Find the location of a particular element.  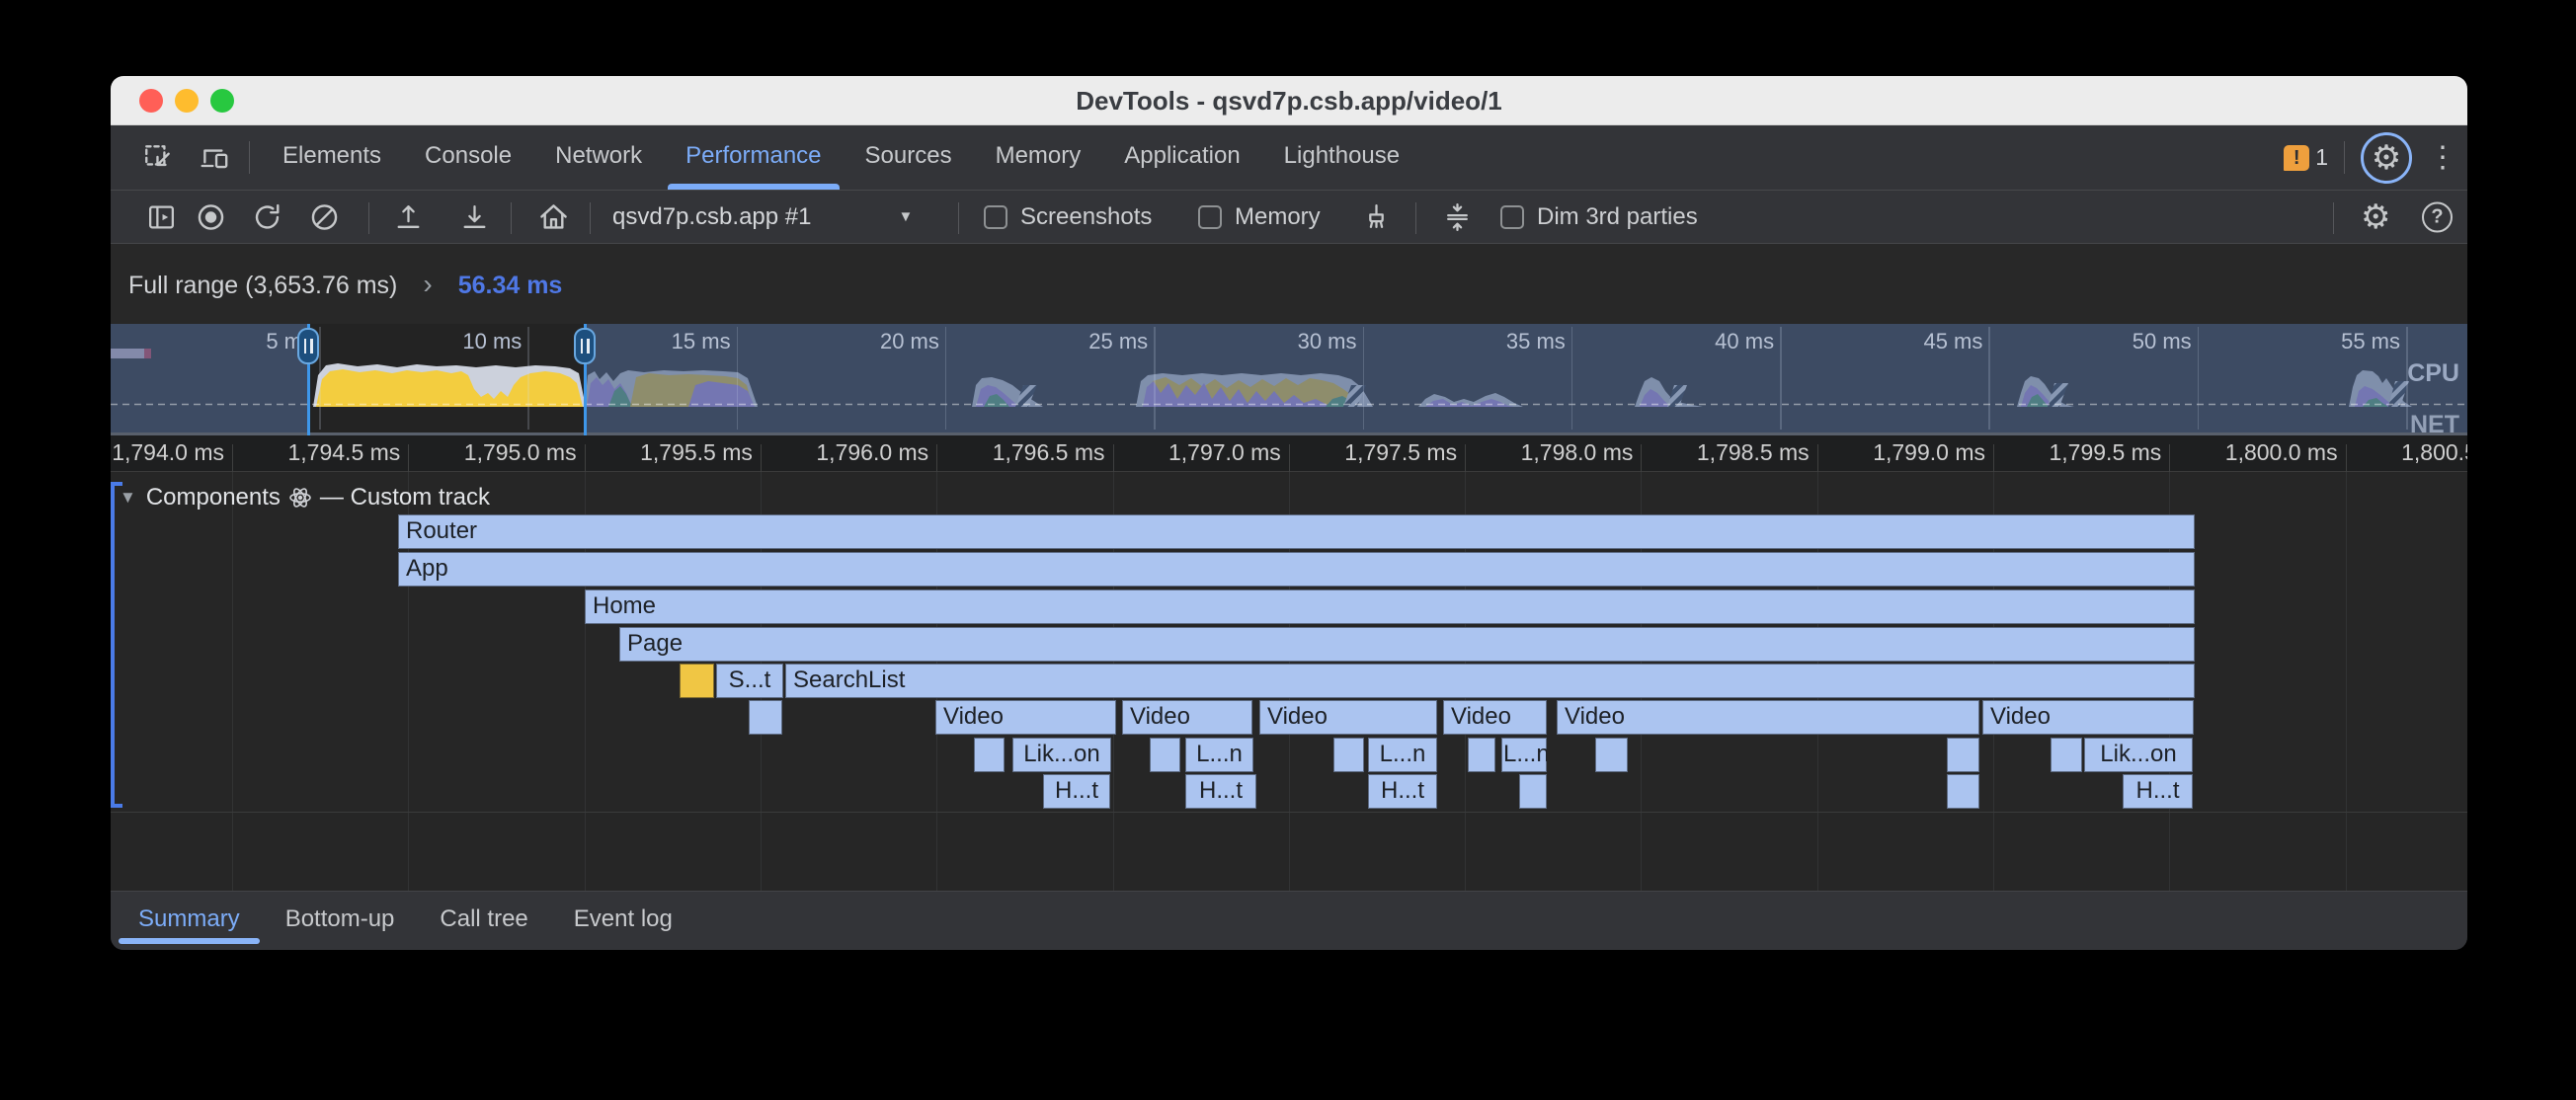

help-icon: ? is located at coordinates (2437, 216).